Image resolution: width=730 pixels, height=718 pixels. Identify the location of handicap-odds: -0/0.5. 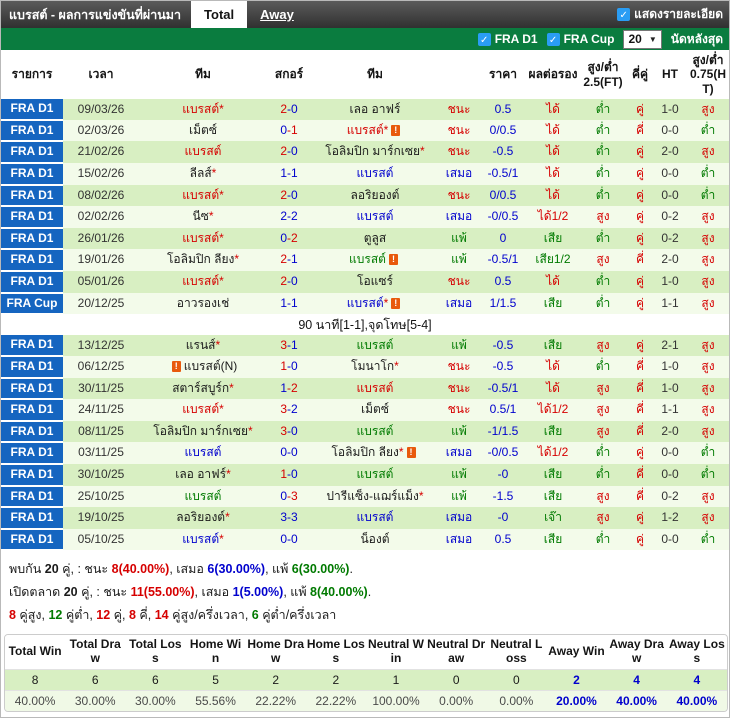
(503, 452).